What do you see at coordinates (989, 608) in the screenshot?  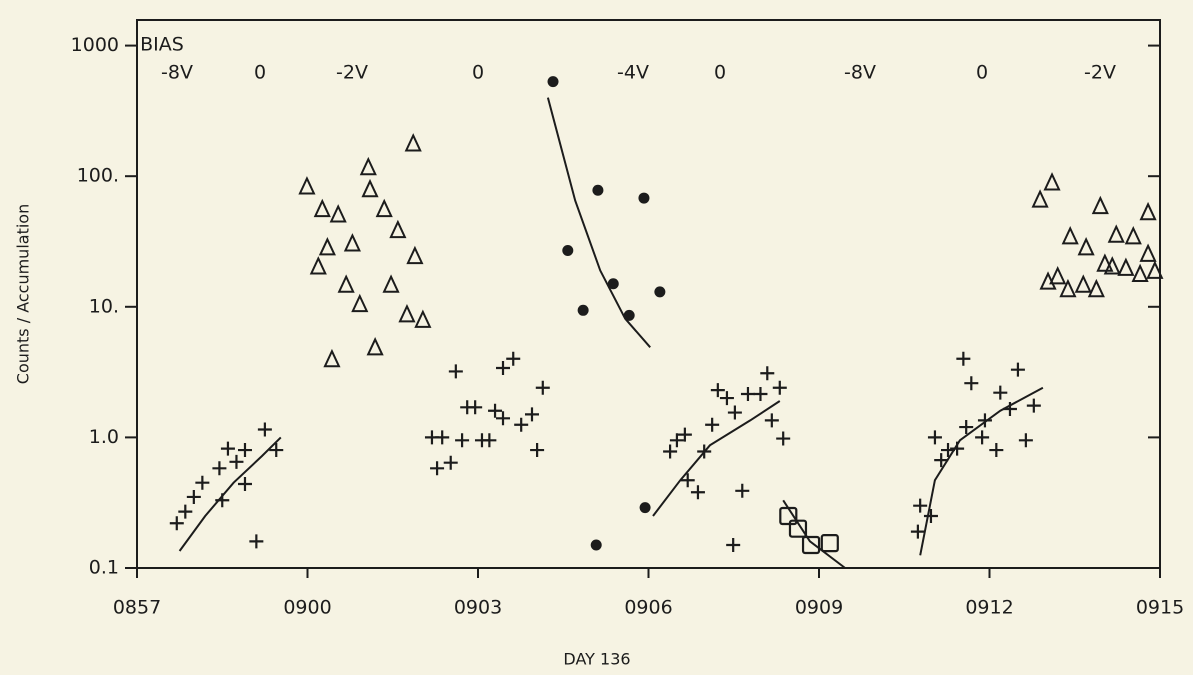 I see `x-tick-label: 0912` at bounding box center [989, 608].